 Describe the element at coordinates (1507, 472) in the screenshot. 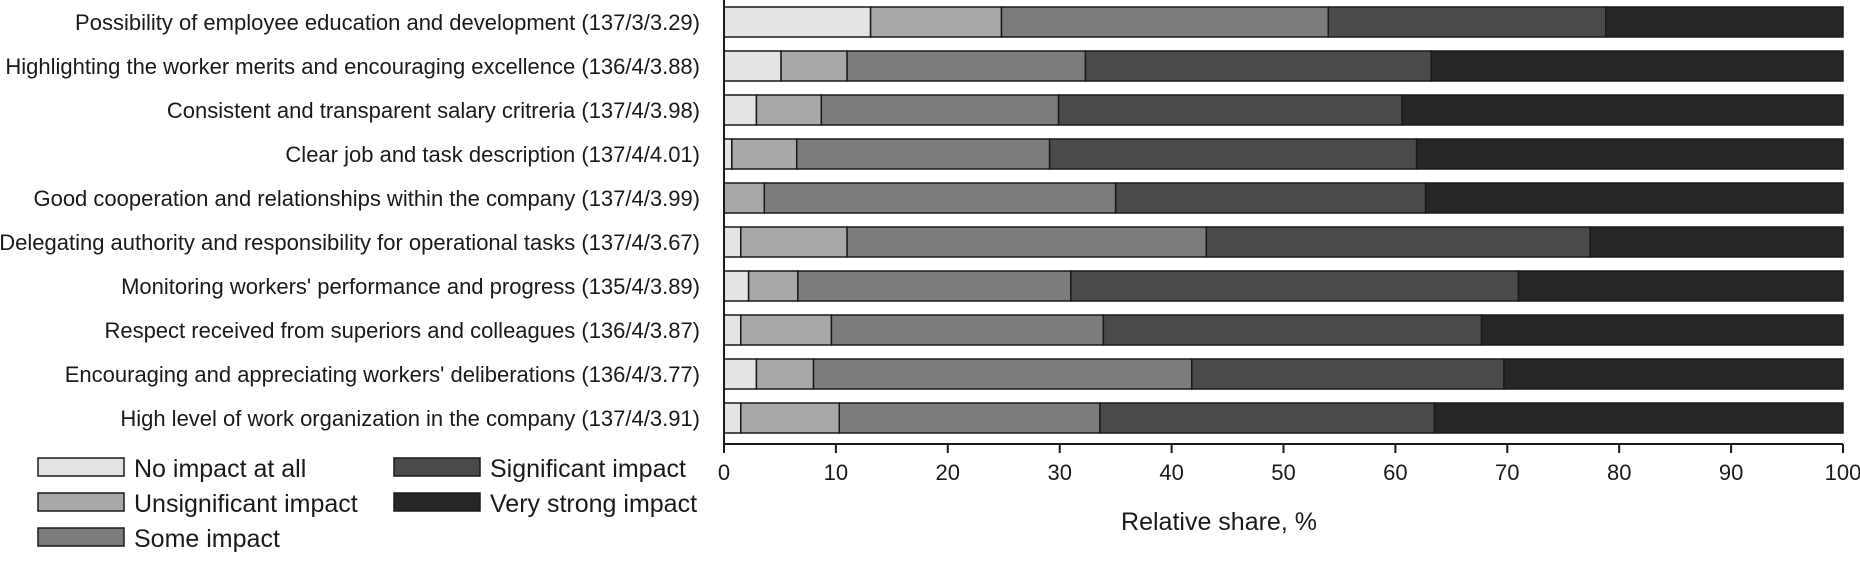

I see `x-tick-label: 70` at that location.